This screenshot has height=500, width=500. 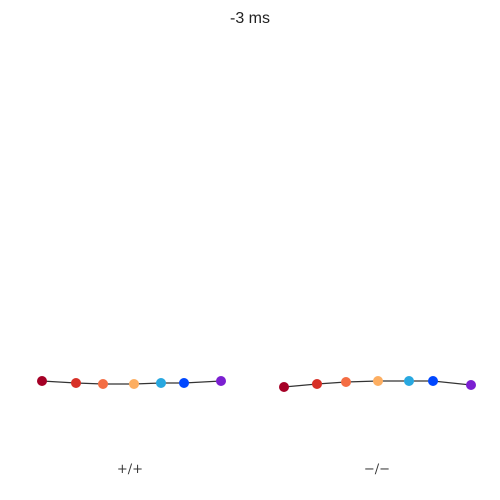 I want to click on time-label: -3 ms, so click(x=250, y=18).